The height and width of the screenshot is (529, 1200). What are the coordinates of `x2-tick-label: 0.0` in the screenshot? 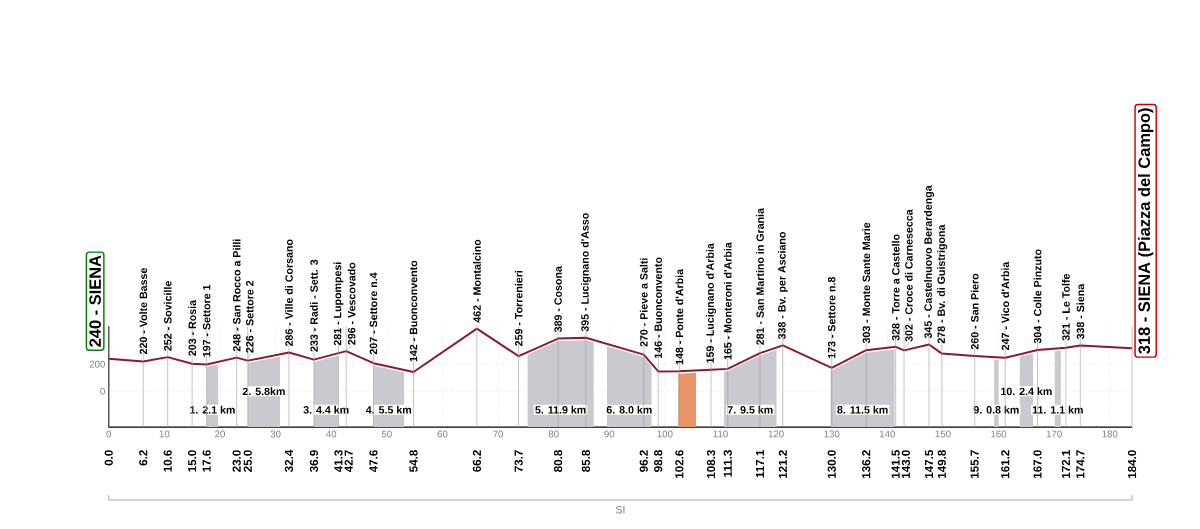 It's located at (108, 458).